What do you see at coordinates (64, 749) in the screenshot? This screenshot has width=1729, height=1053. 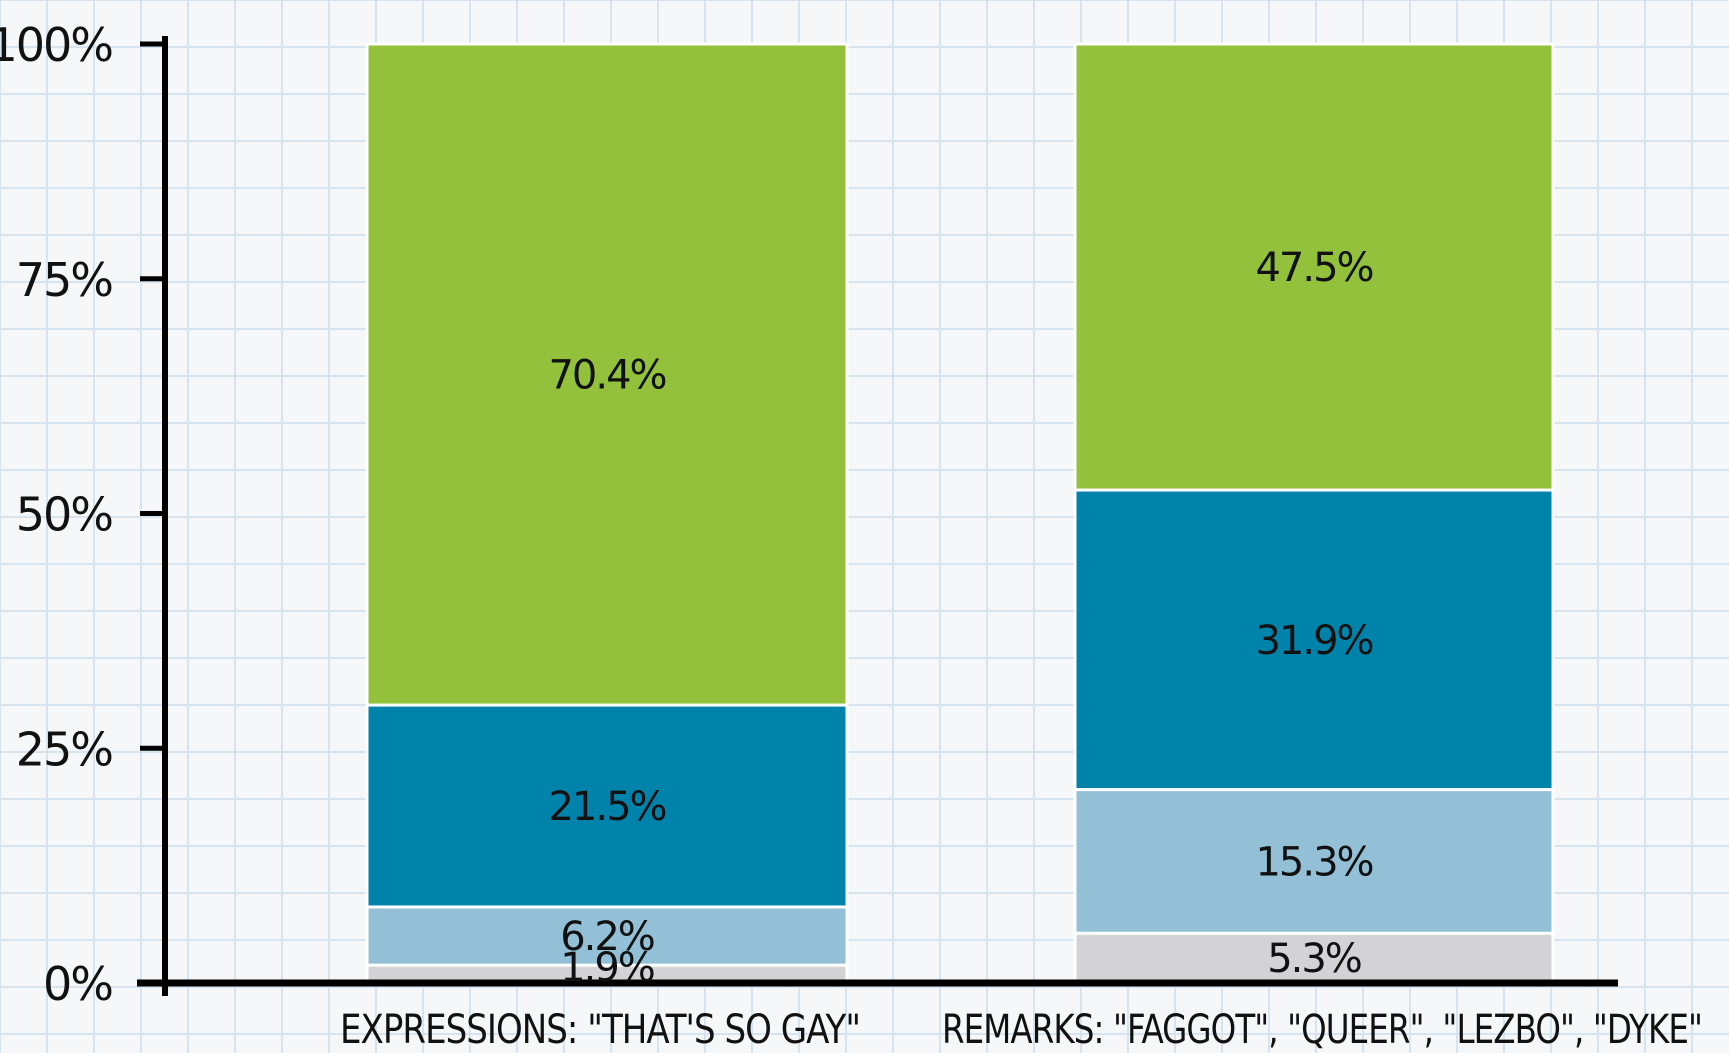 I see `y-tick-label: 25%` at bounding box center [64, 749].